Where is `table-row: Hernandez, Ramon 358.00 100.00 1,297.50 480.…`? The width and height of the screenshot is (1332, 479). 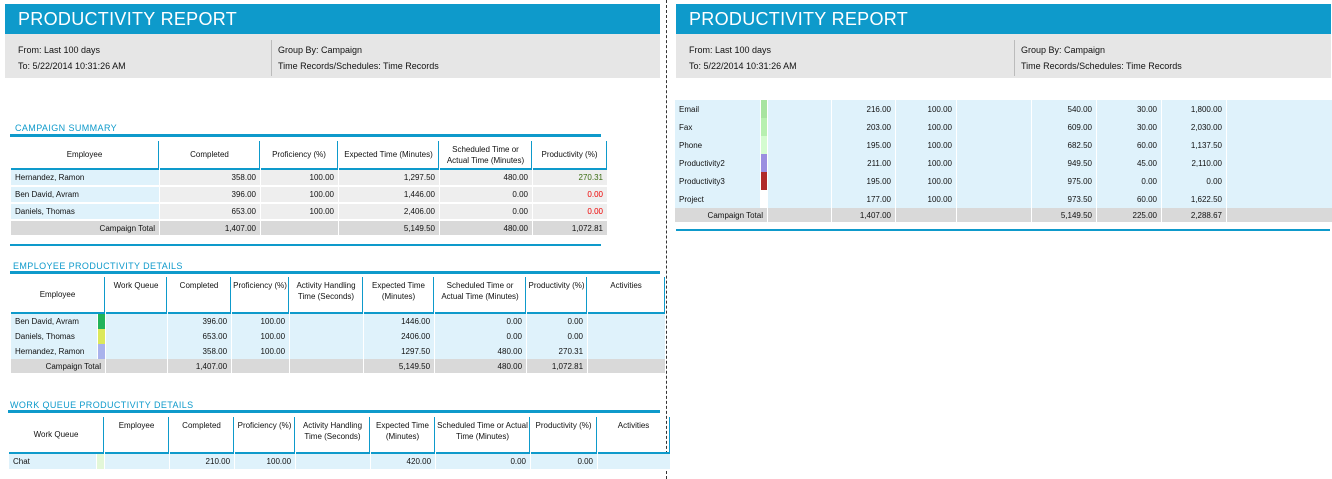 table-row: Hernandez, Ramon 358.00 100.00 1,297.50 480.… is located at coordinates (309, 178).